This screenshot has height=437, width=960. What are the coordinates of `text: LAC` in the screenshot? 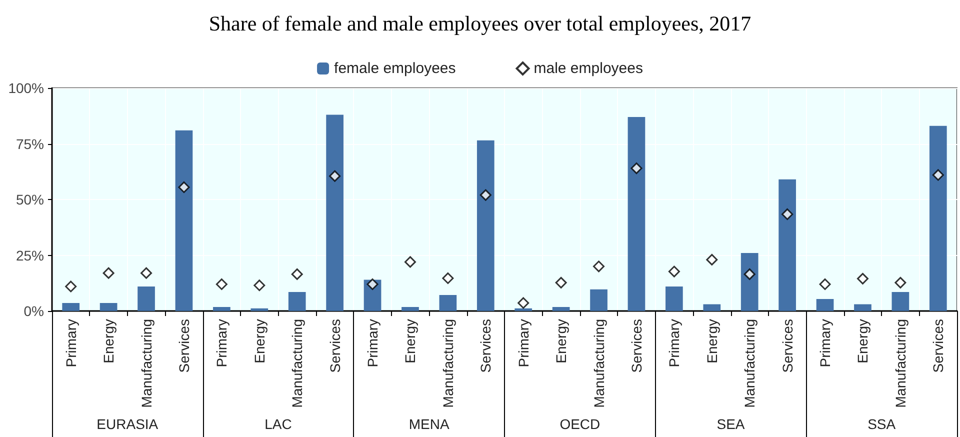 It's located at (278, 424).